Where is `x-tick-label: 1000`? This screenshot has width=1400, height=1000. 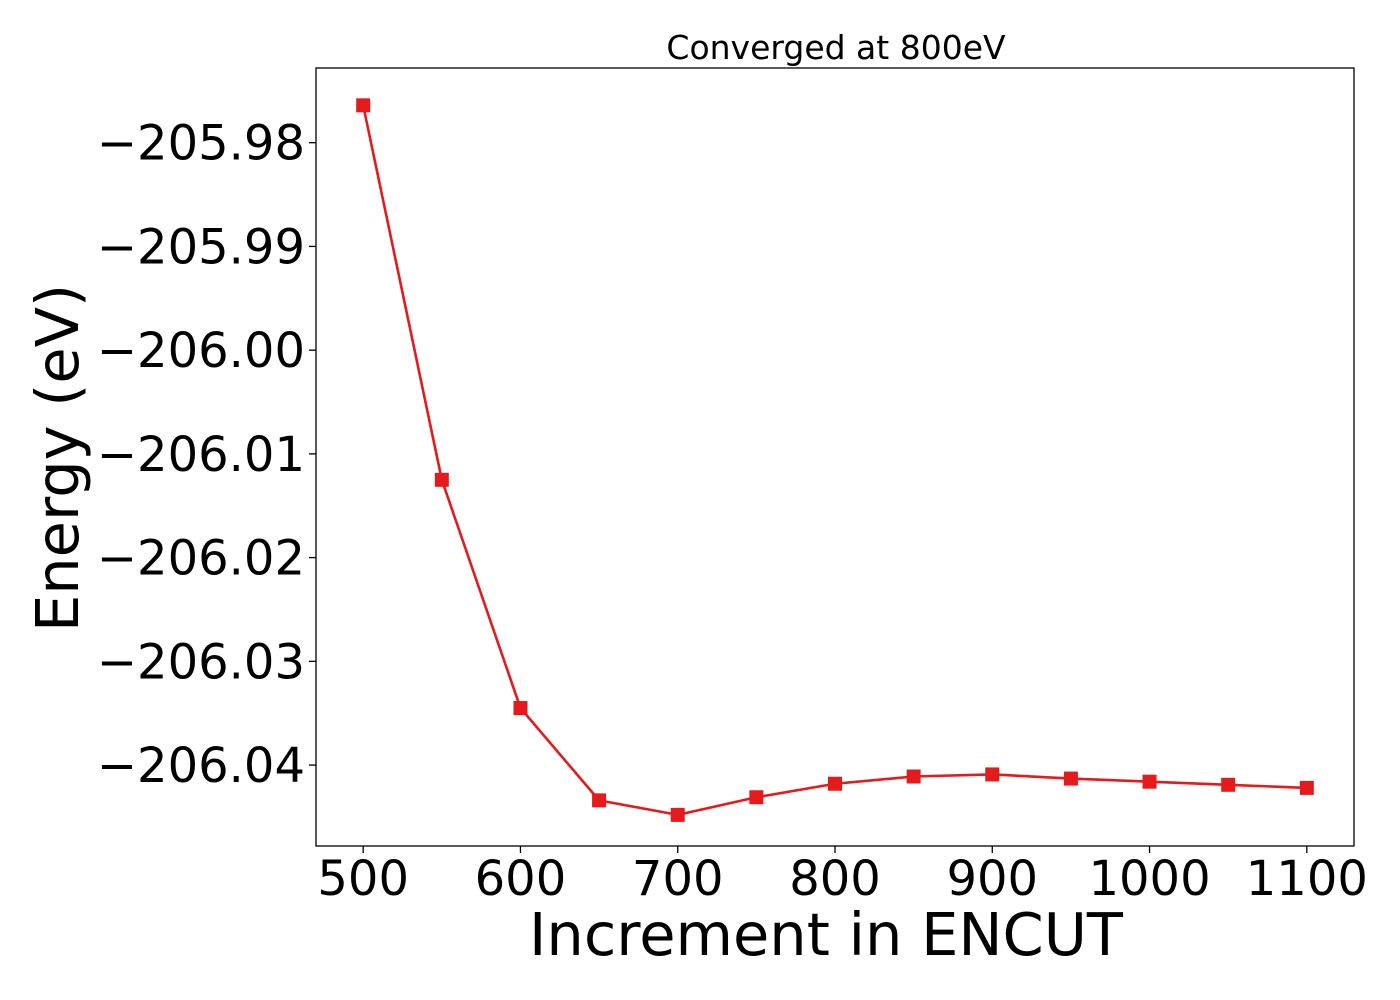
x-tick-label: 1000 is located at coordinates (1149, 879).